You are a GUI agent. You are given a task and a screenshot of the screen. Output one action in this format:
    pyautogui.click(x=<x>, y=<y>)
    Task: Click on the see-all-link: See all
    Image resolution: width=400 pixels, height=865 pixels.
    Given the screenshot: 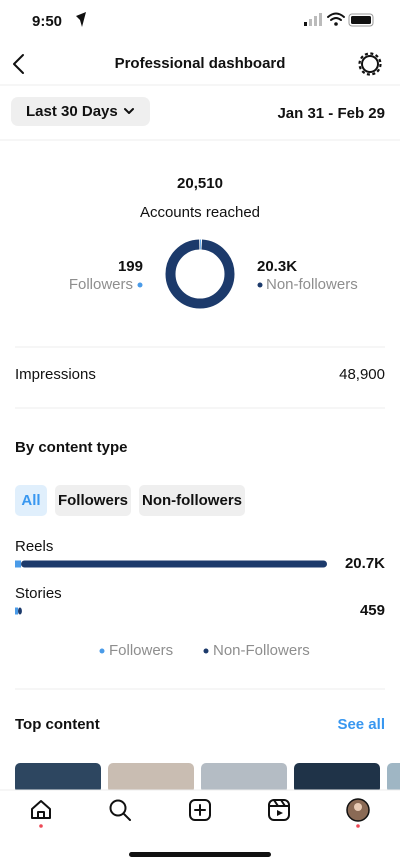 What is the action you would take?
    pyautogui.click(x=361, y=724)
    